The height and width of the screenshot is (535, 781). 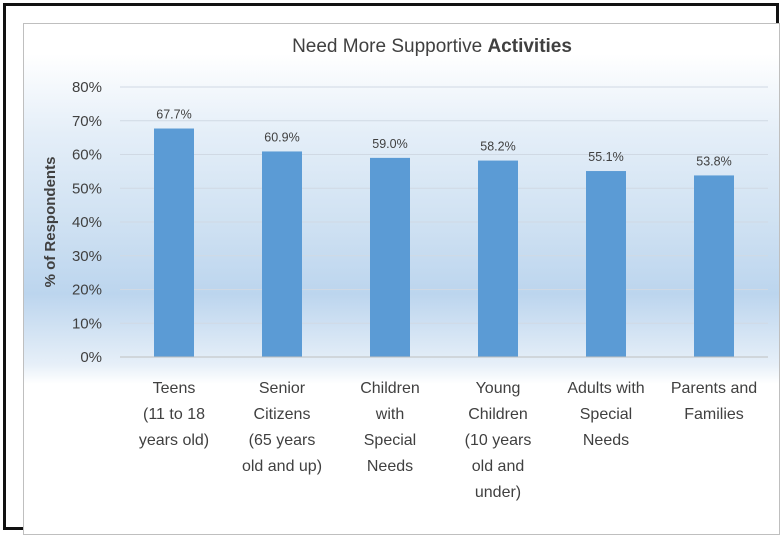 What do you see at coordinates (498, 440) in the screenshot?
I see `category-label: Young Children (10 years old and under)` at bounding box center [498, 440].